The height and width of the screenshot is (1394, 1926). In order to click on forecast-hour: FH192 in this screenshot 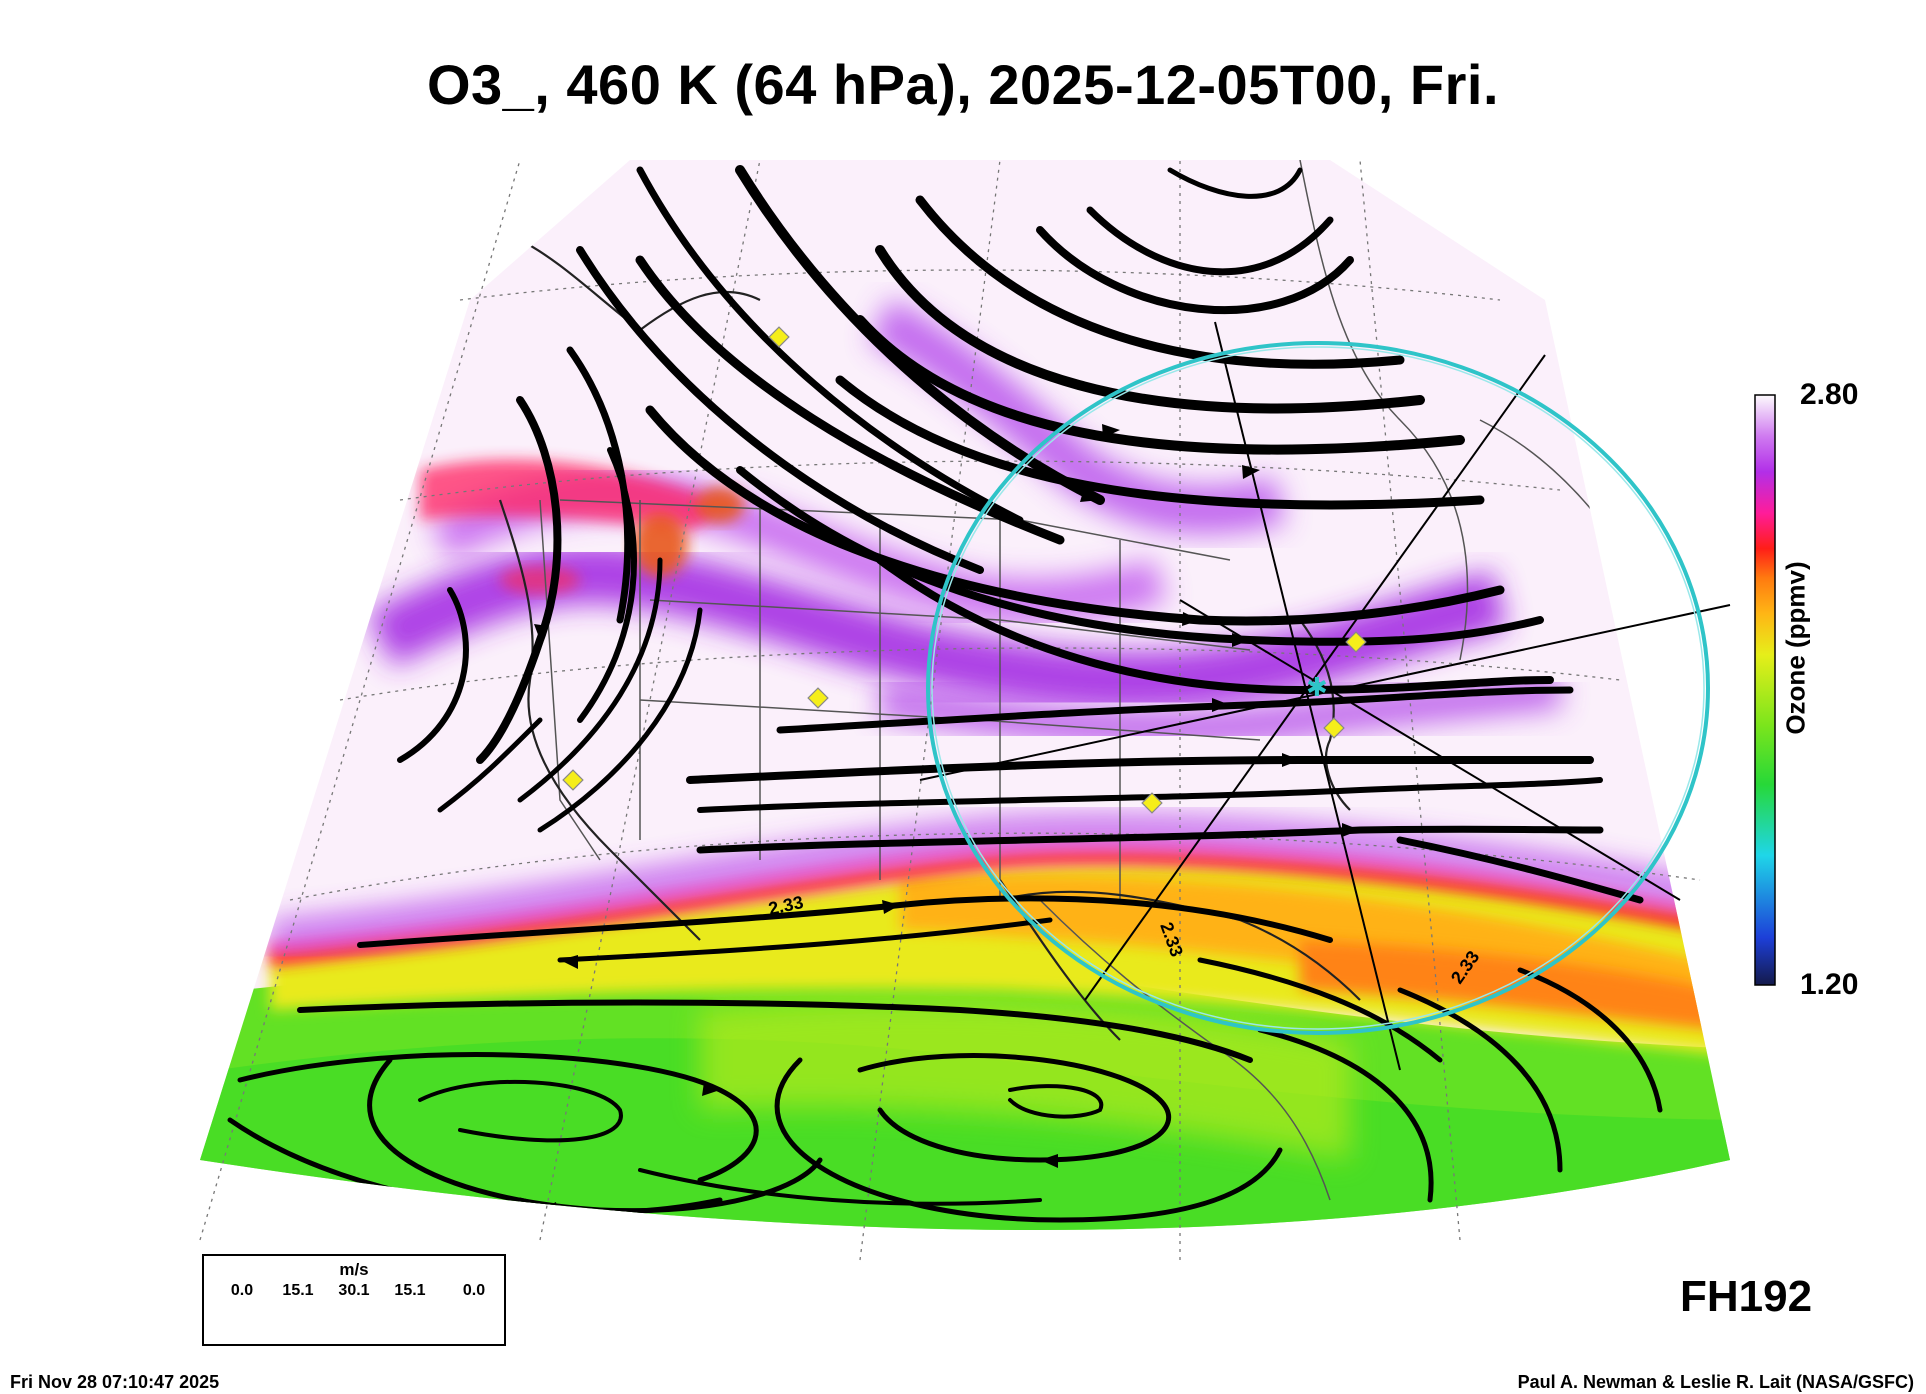, I will do `click(1746, 1296)`.